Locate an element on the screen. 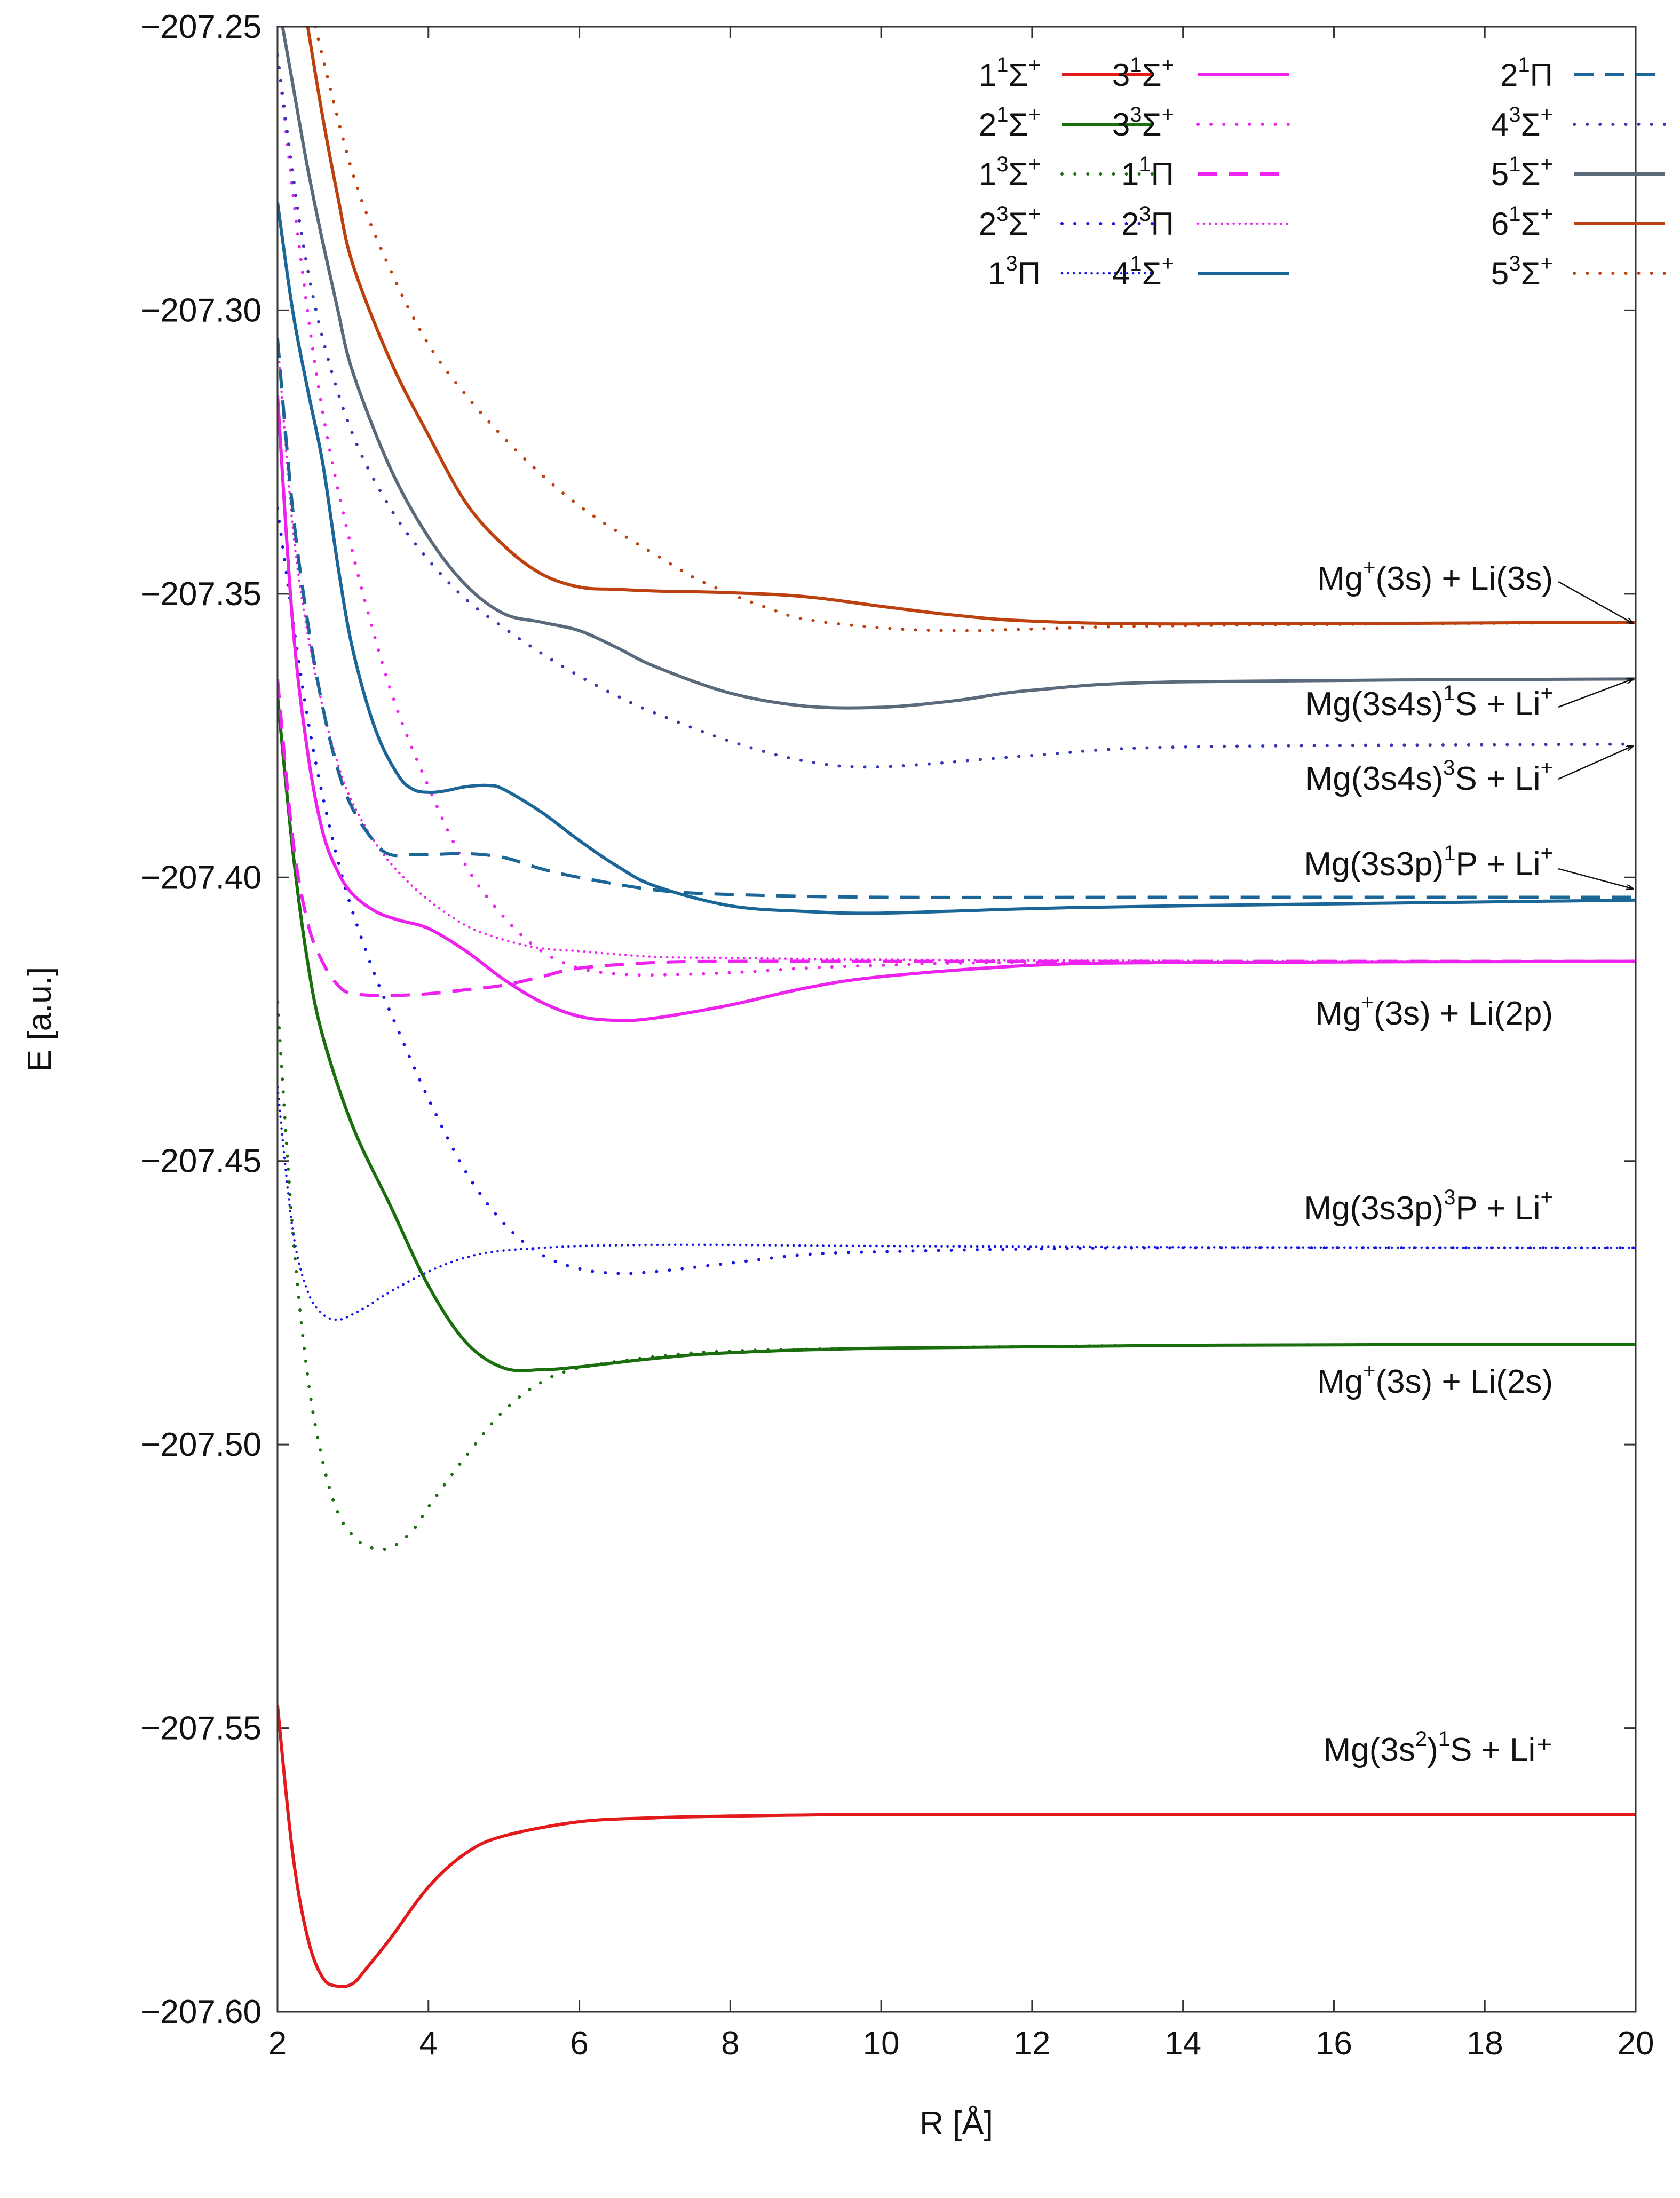  legend-entry-13: 61Σ+ is located at coordinates (1578, 222).